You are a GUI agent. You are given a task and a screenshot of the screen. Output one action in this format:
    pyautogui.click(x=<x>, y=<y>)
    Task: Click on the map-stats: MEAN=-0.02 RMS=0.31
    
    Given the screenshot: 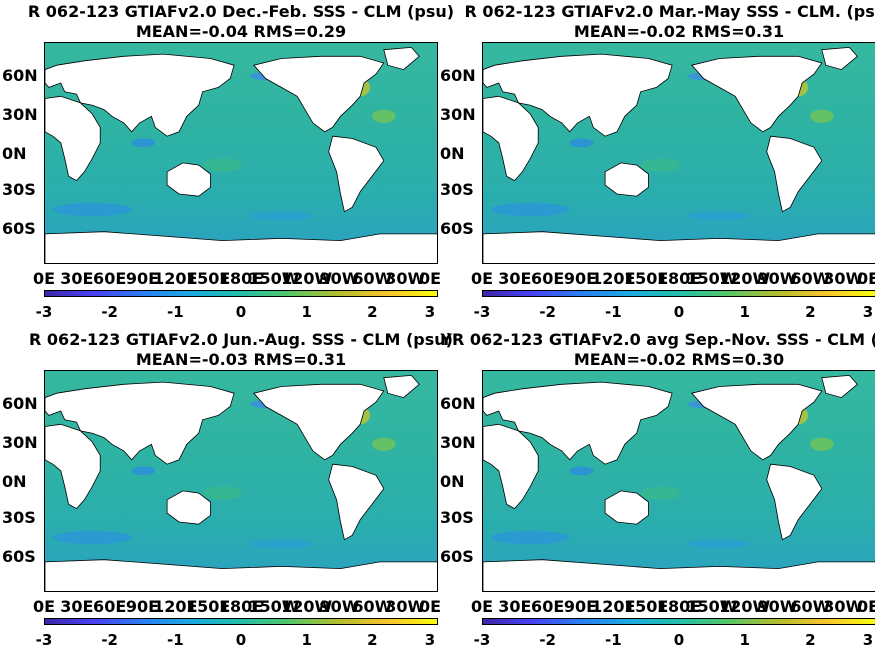 What is the action you would take?
    pyautogui.click(x=679, y=31)
    